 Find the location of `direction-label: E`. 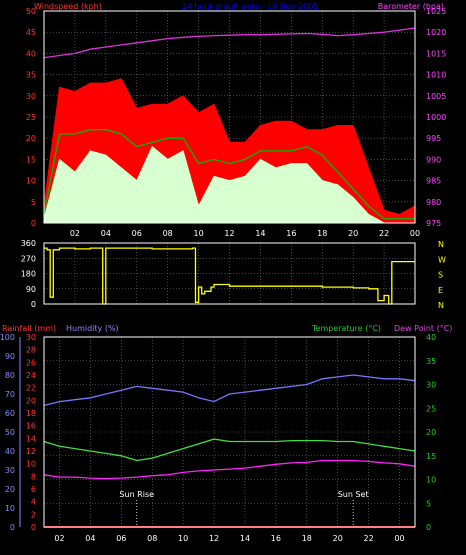

direction-label: E is located at coordinates (440, 290).